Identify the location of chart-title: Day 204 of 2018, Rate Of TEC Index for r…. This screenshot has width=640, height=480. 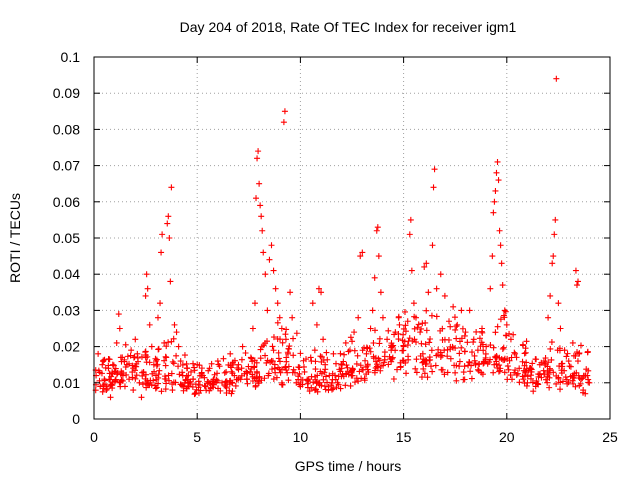
(348, 27).